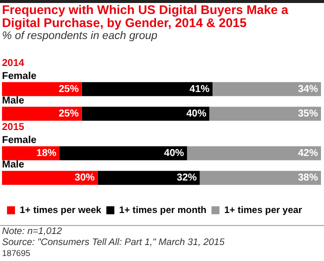 This screenshot has width=324, height=261. Describe the element at coordinates (114, 242) in the screenshot. I see `source-note: Source: "Consumers Tell All: Part 1," March 31, 2015` at that location.